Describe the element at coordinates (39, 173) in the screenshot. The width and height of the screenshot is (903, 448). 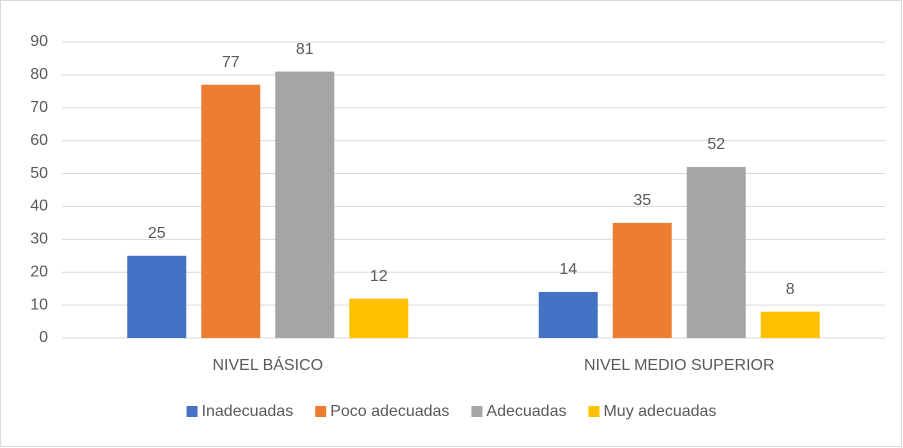
I see `y-tick-label: 50` at that location.